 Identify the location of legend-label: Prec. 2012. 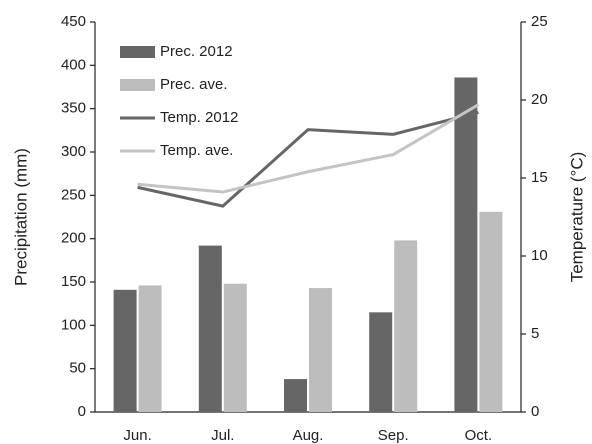
(196, 51).